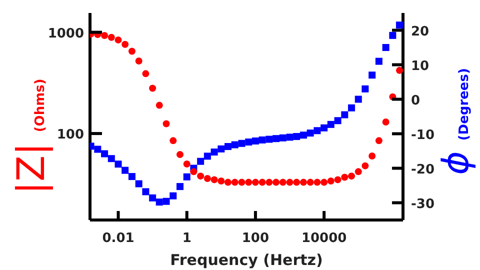  What do you see at coordinates (420, 66) in the screenshot?
I see `y2-tick-label: 10` at bounding box center [420, 66].